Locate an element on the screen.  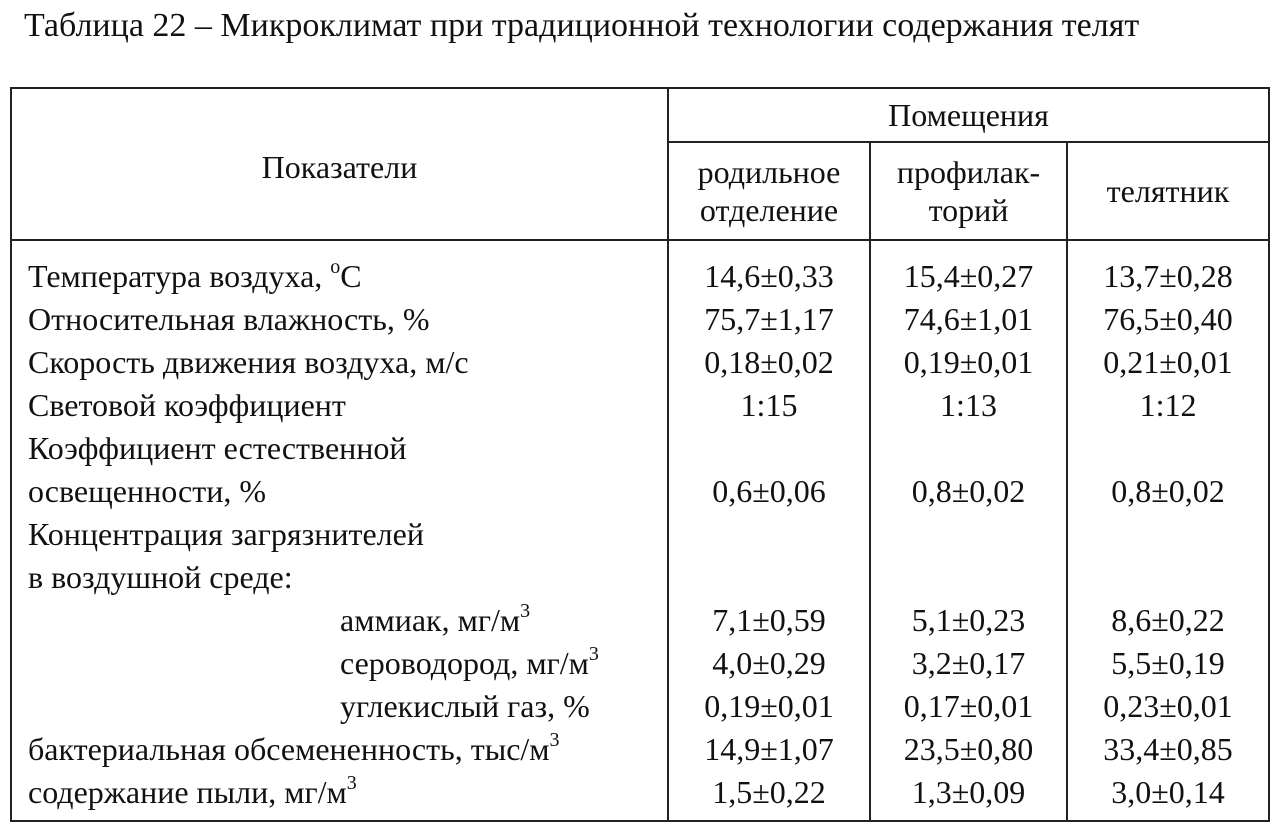
header-indicator: Показатели is located at coordinates (339, 164).